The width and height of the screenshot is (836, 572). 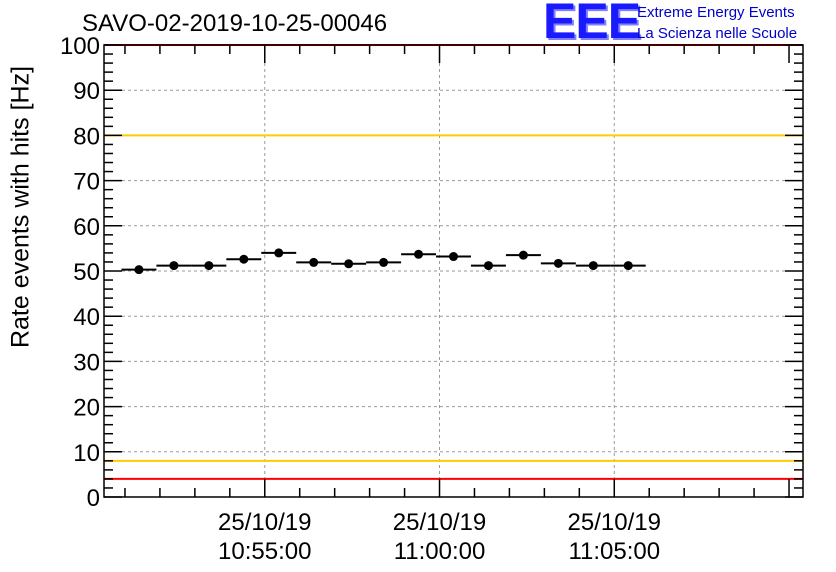 I want to click on x-tick-label-time: 11:05:00, so click(x=614, y=551).